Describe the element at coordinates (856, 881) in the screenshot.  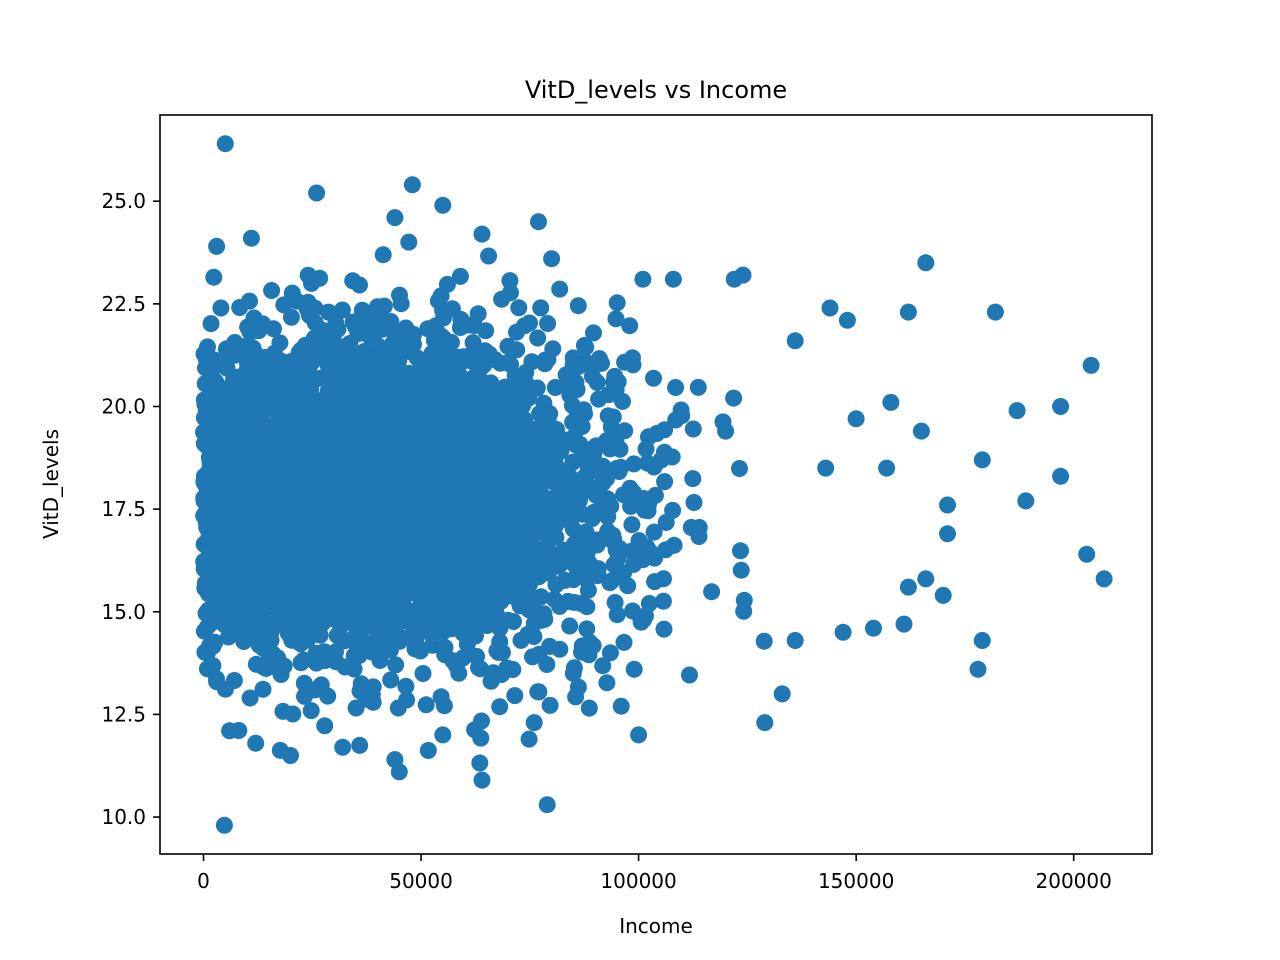
I see `x-tick-label: 150000` at that location.